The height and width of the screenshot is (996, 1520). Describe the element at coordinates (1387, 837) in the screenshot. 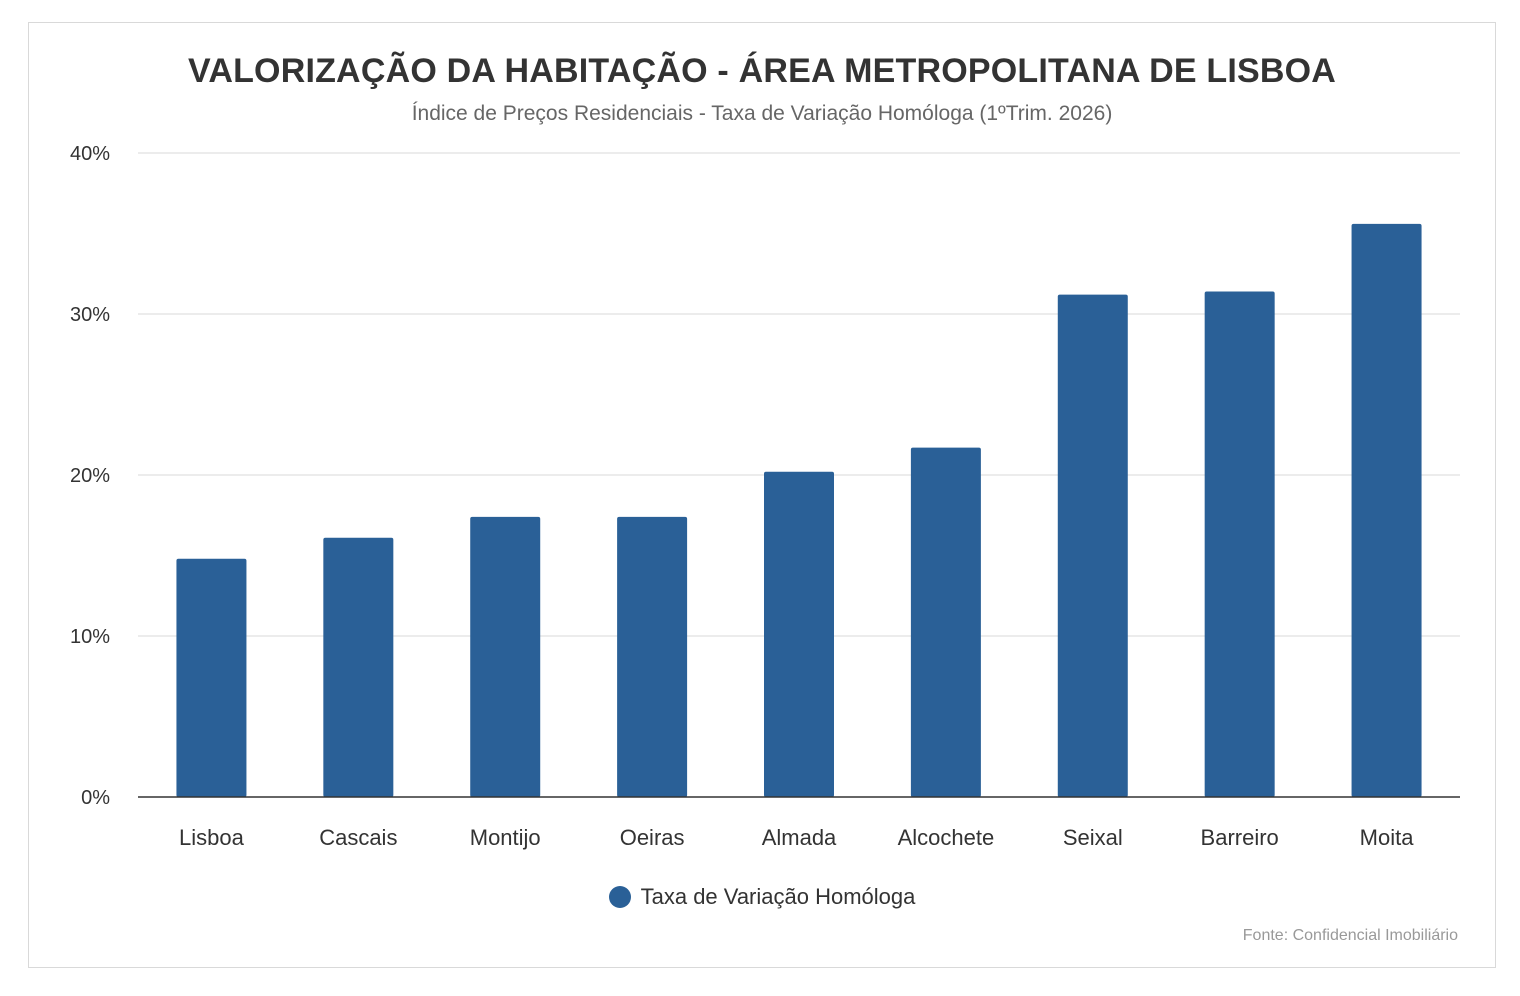

I see `x-tick-label: Moita` at that location.